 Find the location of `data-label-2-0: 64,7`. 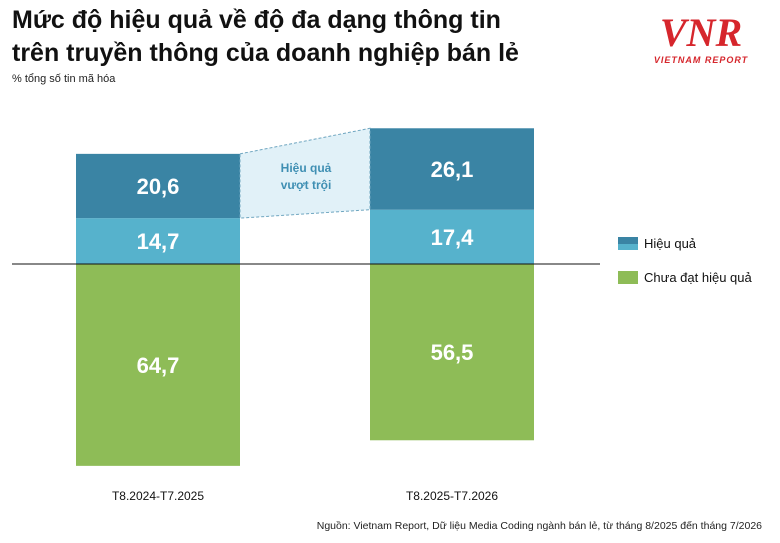

data-label-2-0: 64,7 is located at coordinates (158, 365).